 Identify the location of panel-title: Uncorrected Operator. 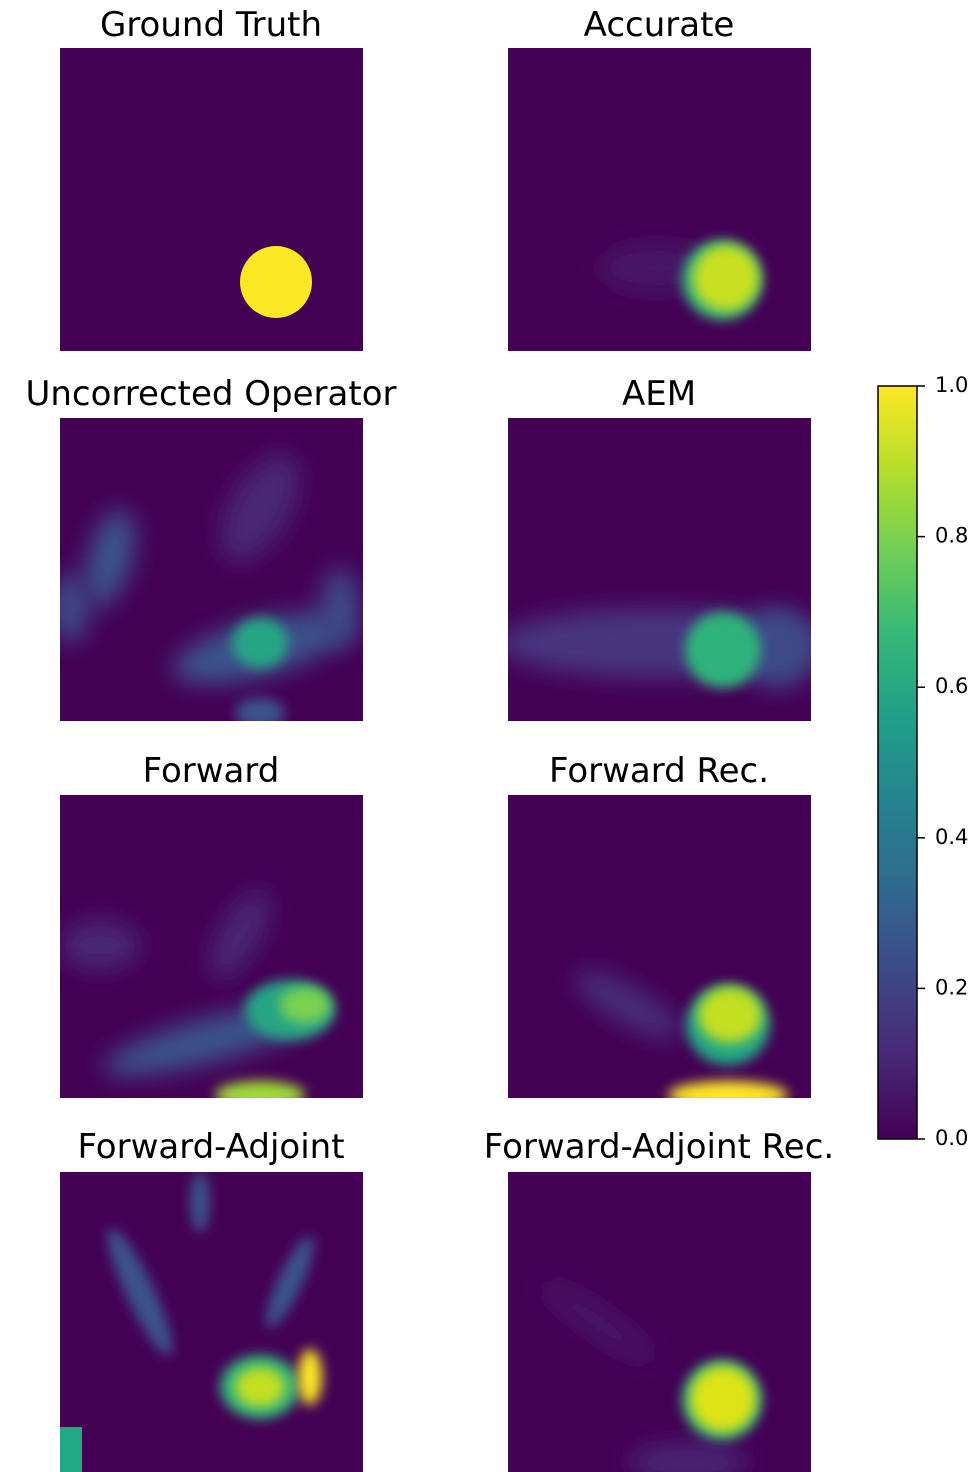
(211, 394).